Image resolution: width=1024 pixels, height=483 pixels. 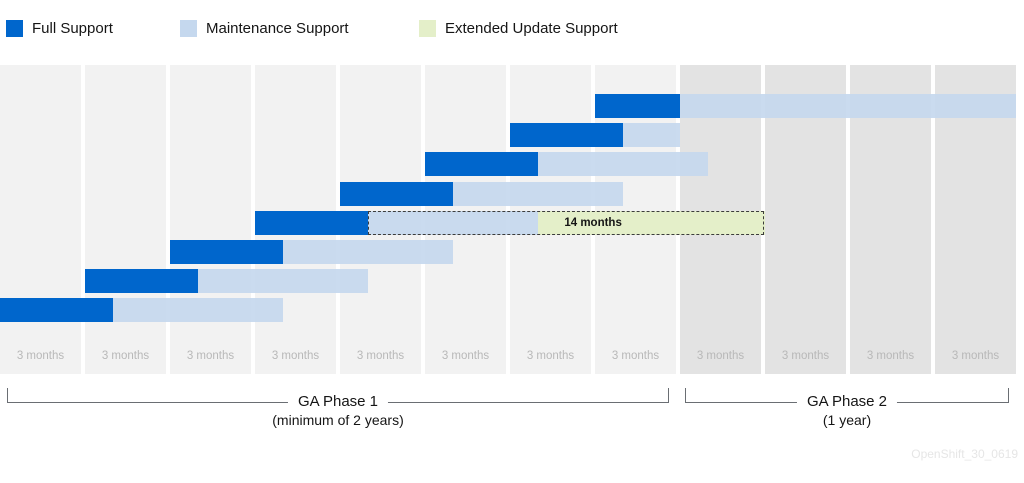 I want to click on extended-update-support-duration-label: 14 months, so click(x=593, y=222).